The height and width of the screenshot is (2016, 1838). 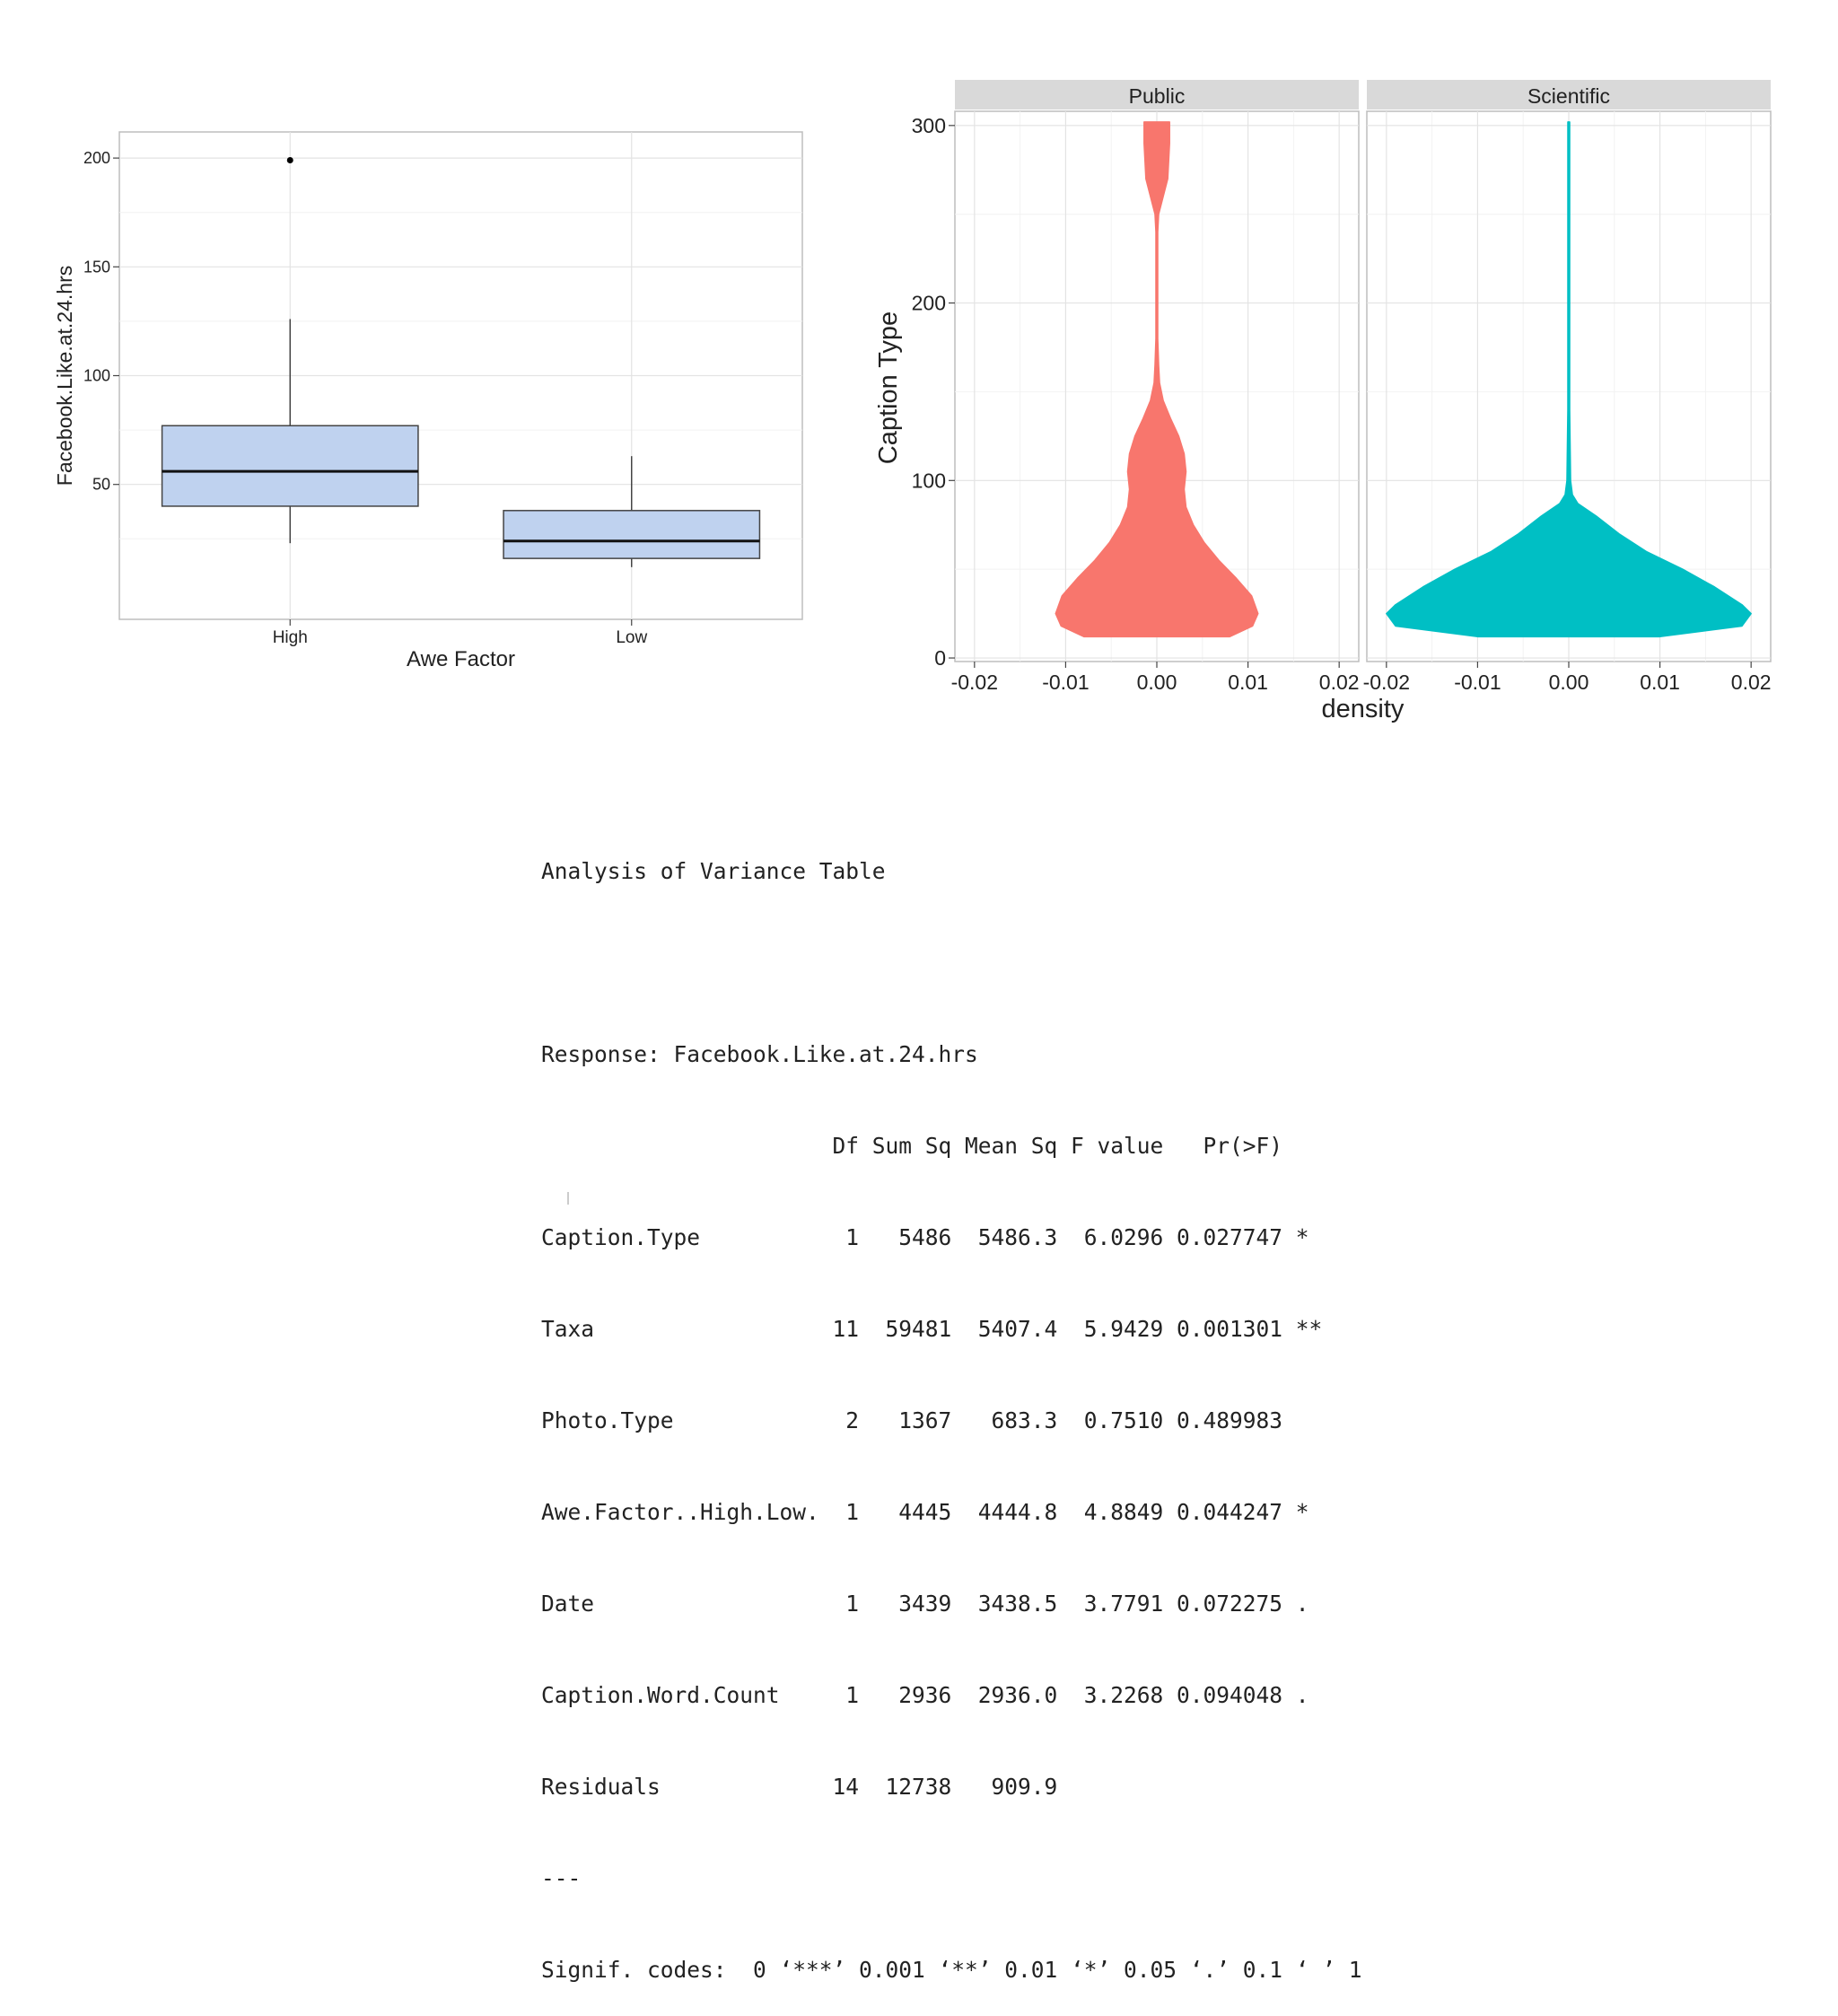 What do you see at coordinates (932, 1146) in the screenshot?
I see `anova-header: Df Sum Sq Mean Sq F value Pr(>F)` at bounding box center [932, 1146].